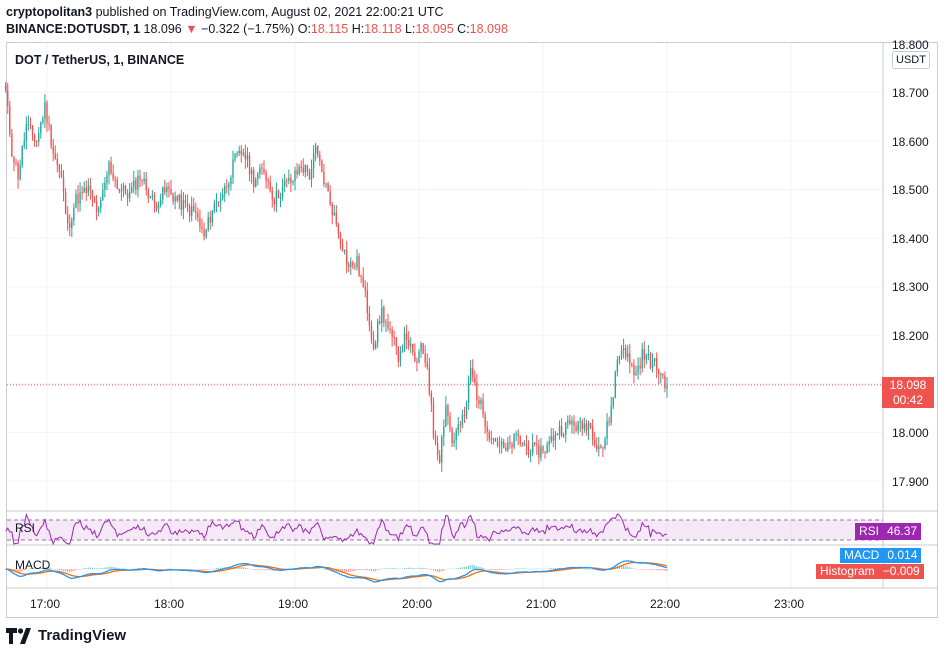  I want to click on macd-pane-label: MACD, so click(33, 565).